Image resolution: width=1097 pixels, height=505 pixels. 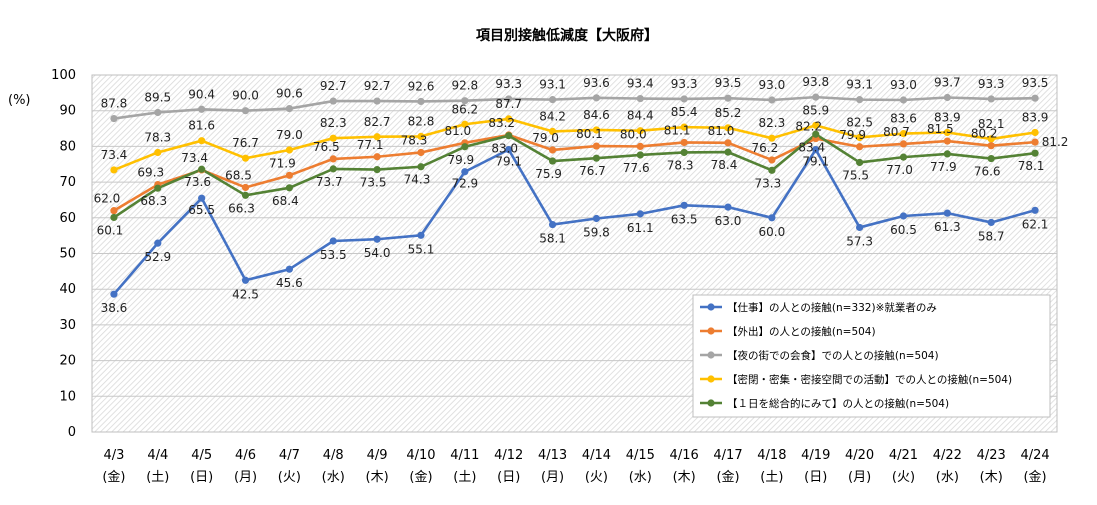 What do you see at coordinates (508, 477) in the screenshot?
I see `x-tick-weekday: (日)` at bounding box center [508, 477].